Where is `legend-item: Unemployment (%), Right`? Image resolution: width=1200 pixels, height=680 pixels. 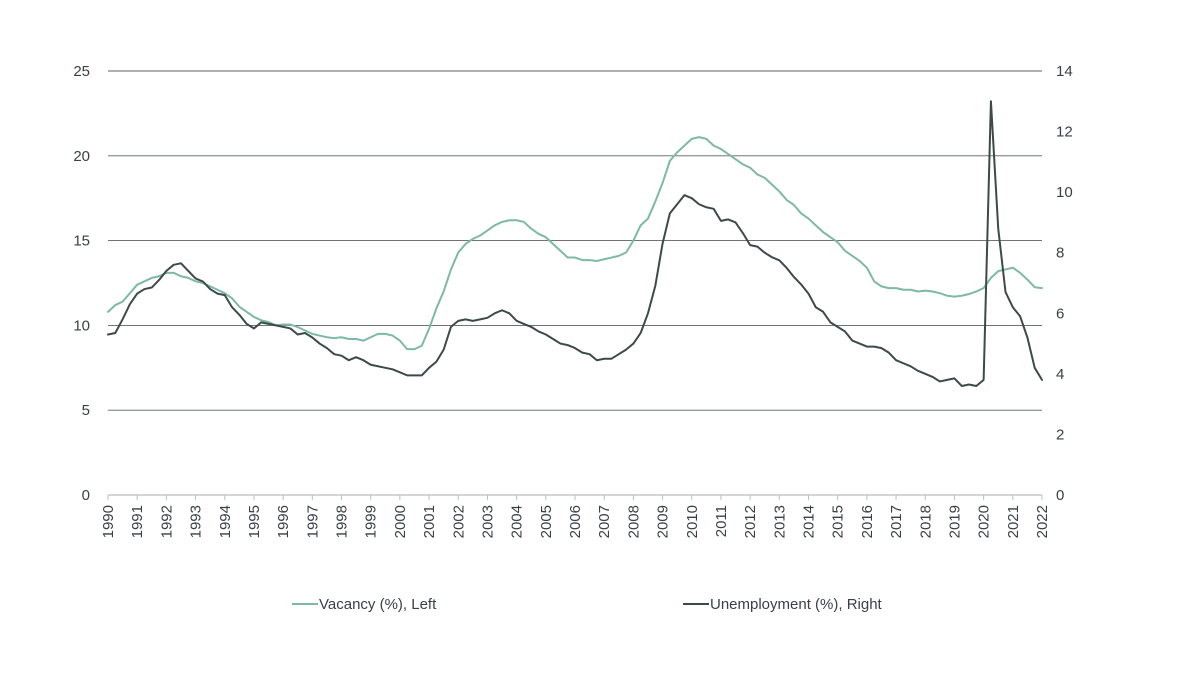 legend-item: Unemployment (%), Right is located at coordinates (783, 604).